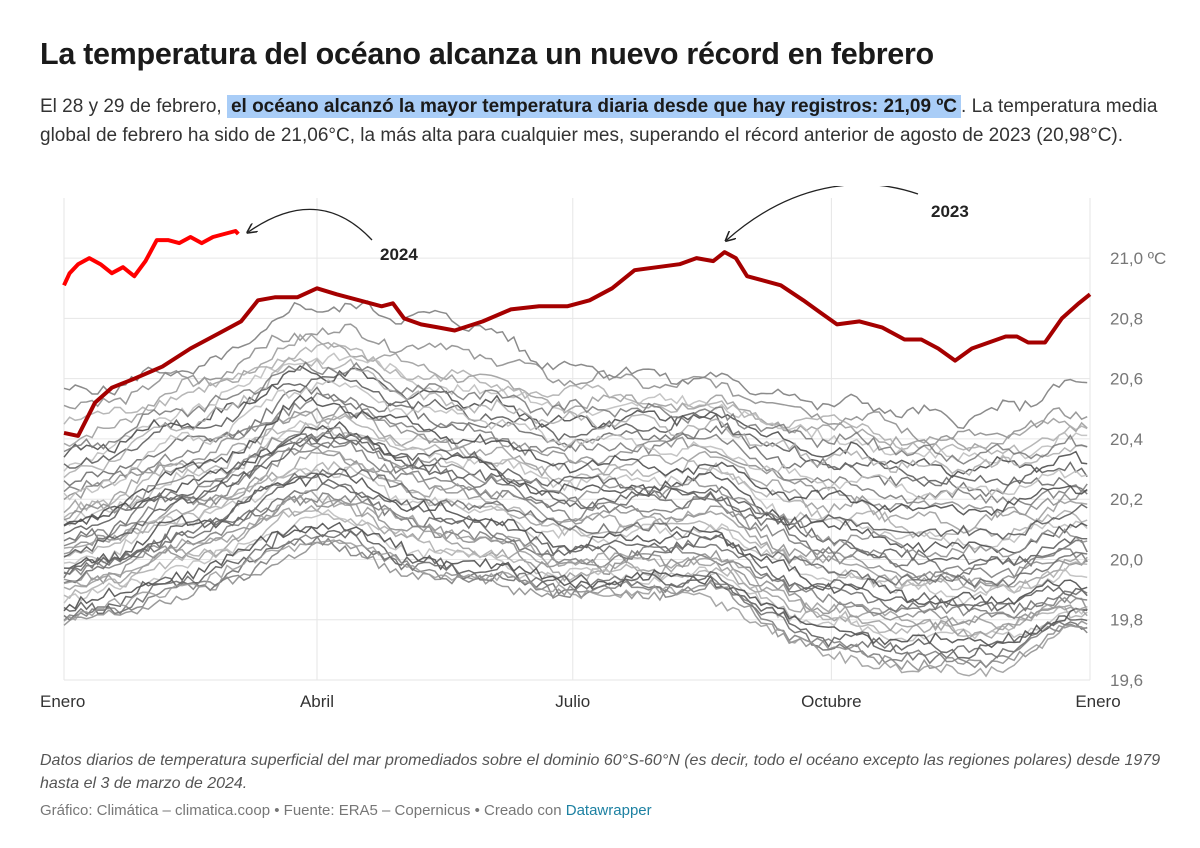 This screenshot has height=848, width=1200. Describe the element at coordinates (1126, 680) in the screenshot. I see `y-tick-label: 19,6` at that location.